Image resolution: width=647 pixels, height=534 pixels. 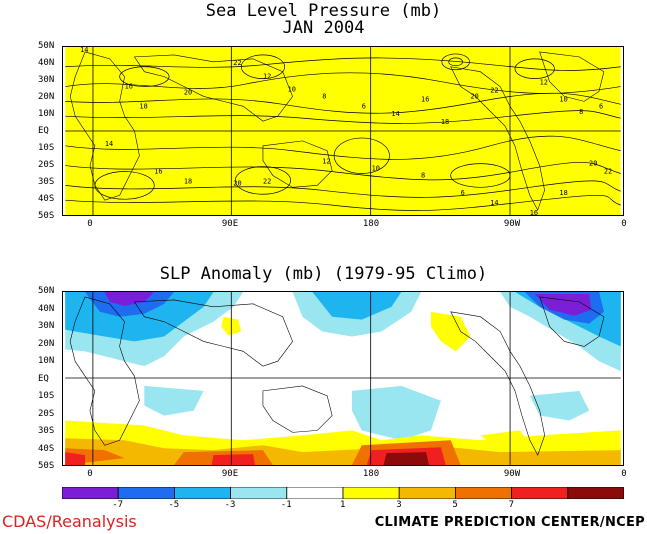 What do you see at coordinates (343, 505) in the screenshot?
I see `colorbar-label: 1` at bounding box center [343, 505].